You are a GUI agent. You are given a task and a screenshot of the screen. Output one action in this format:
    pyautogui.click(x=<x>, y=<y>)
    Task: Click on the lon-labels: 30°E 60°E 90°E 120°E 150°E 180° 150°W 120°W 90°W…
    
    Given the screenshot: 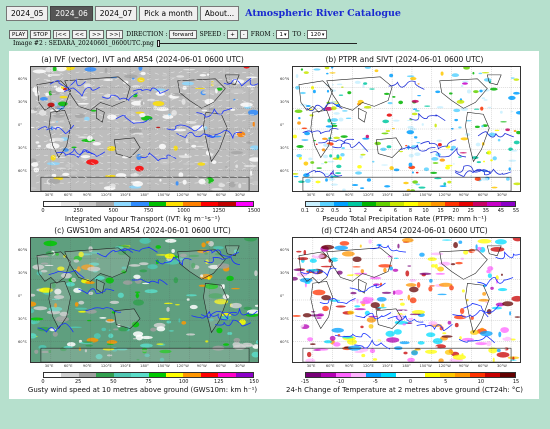 What is the action you would take?
    pyautogui.click(x=406, y=195)
    